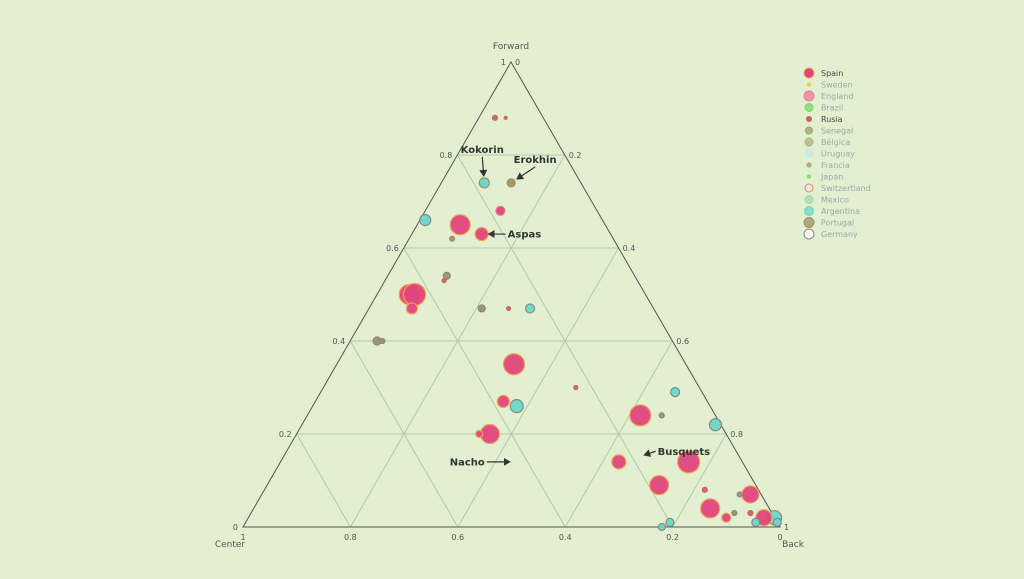 The width and height of the screenshot is (1024, 579). Describe the element at coordinates (517, 62) in the screenshot. I see `tick-label-back: 0` at that location.